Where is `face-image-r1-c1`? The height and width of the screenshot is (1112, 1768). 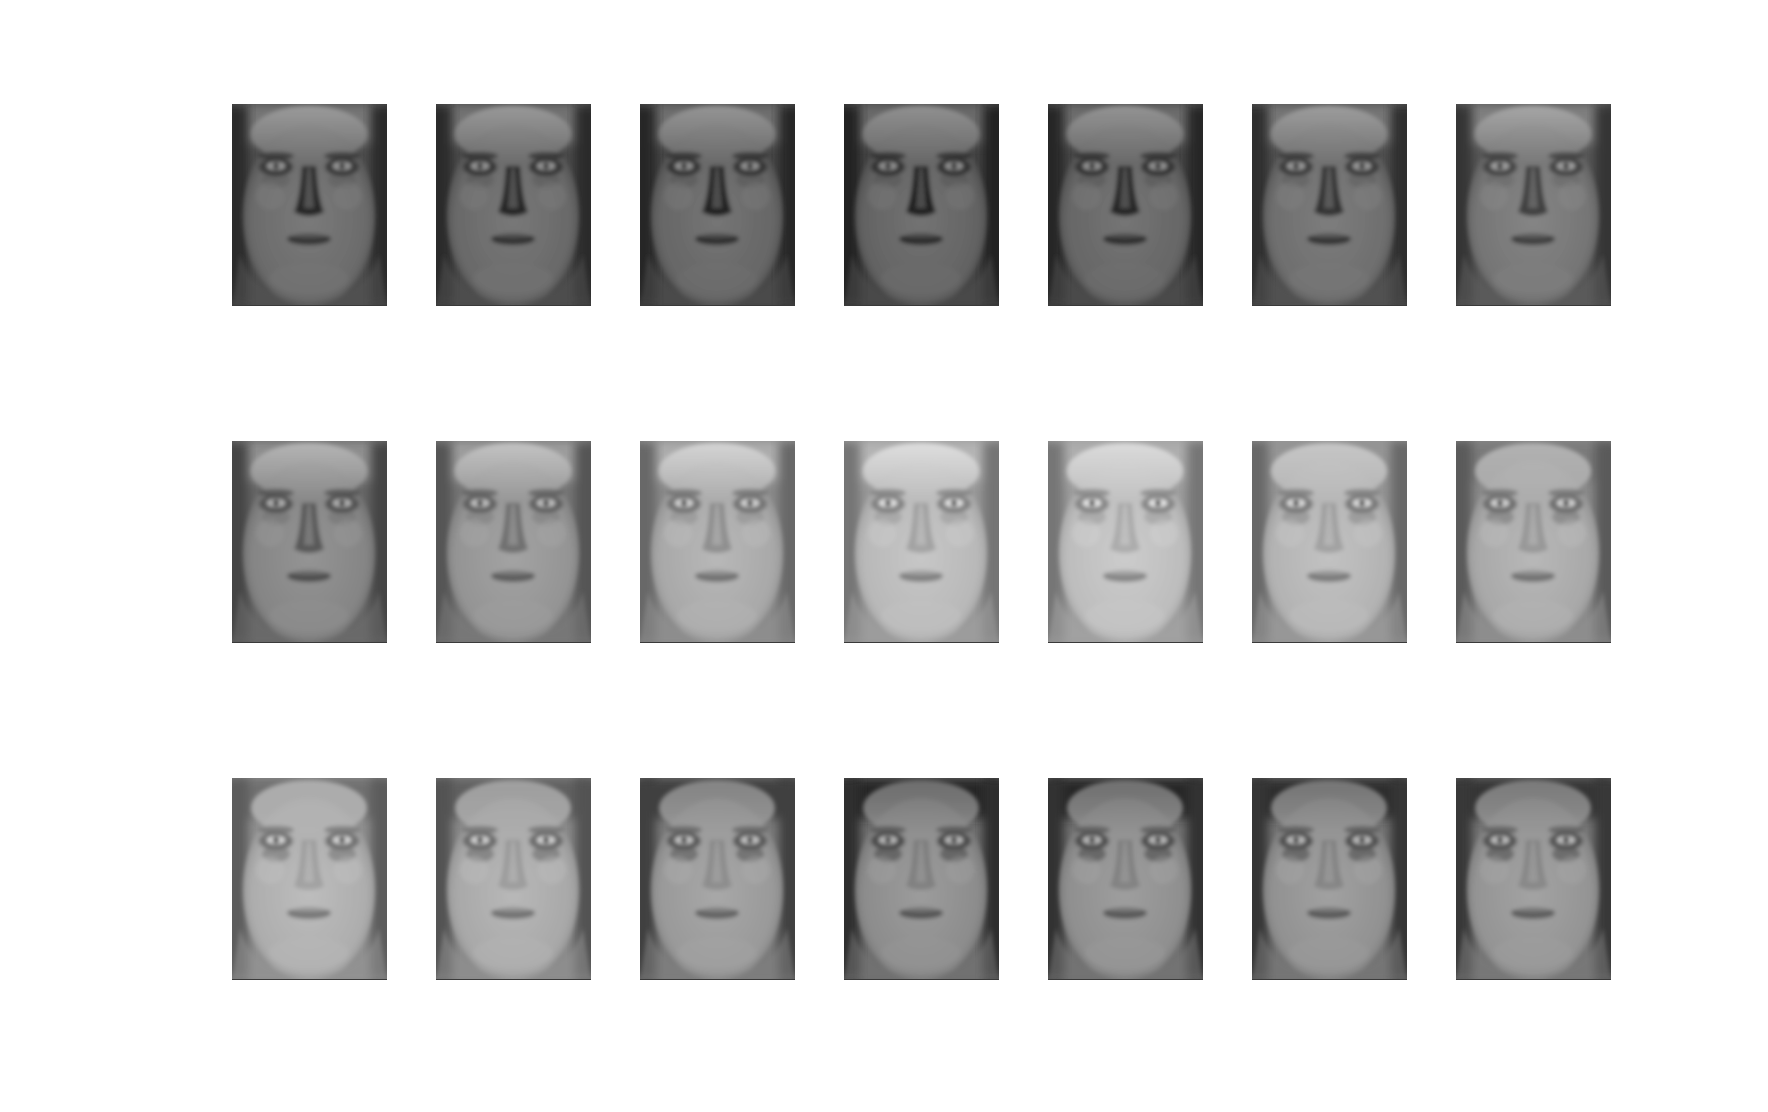
face-image-r1-c1 is located at coordinates (309, 205).